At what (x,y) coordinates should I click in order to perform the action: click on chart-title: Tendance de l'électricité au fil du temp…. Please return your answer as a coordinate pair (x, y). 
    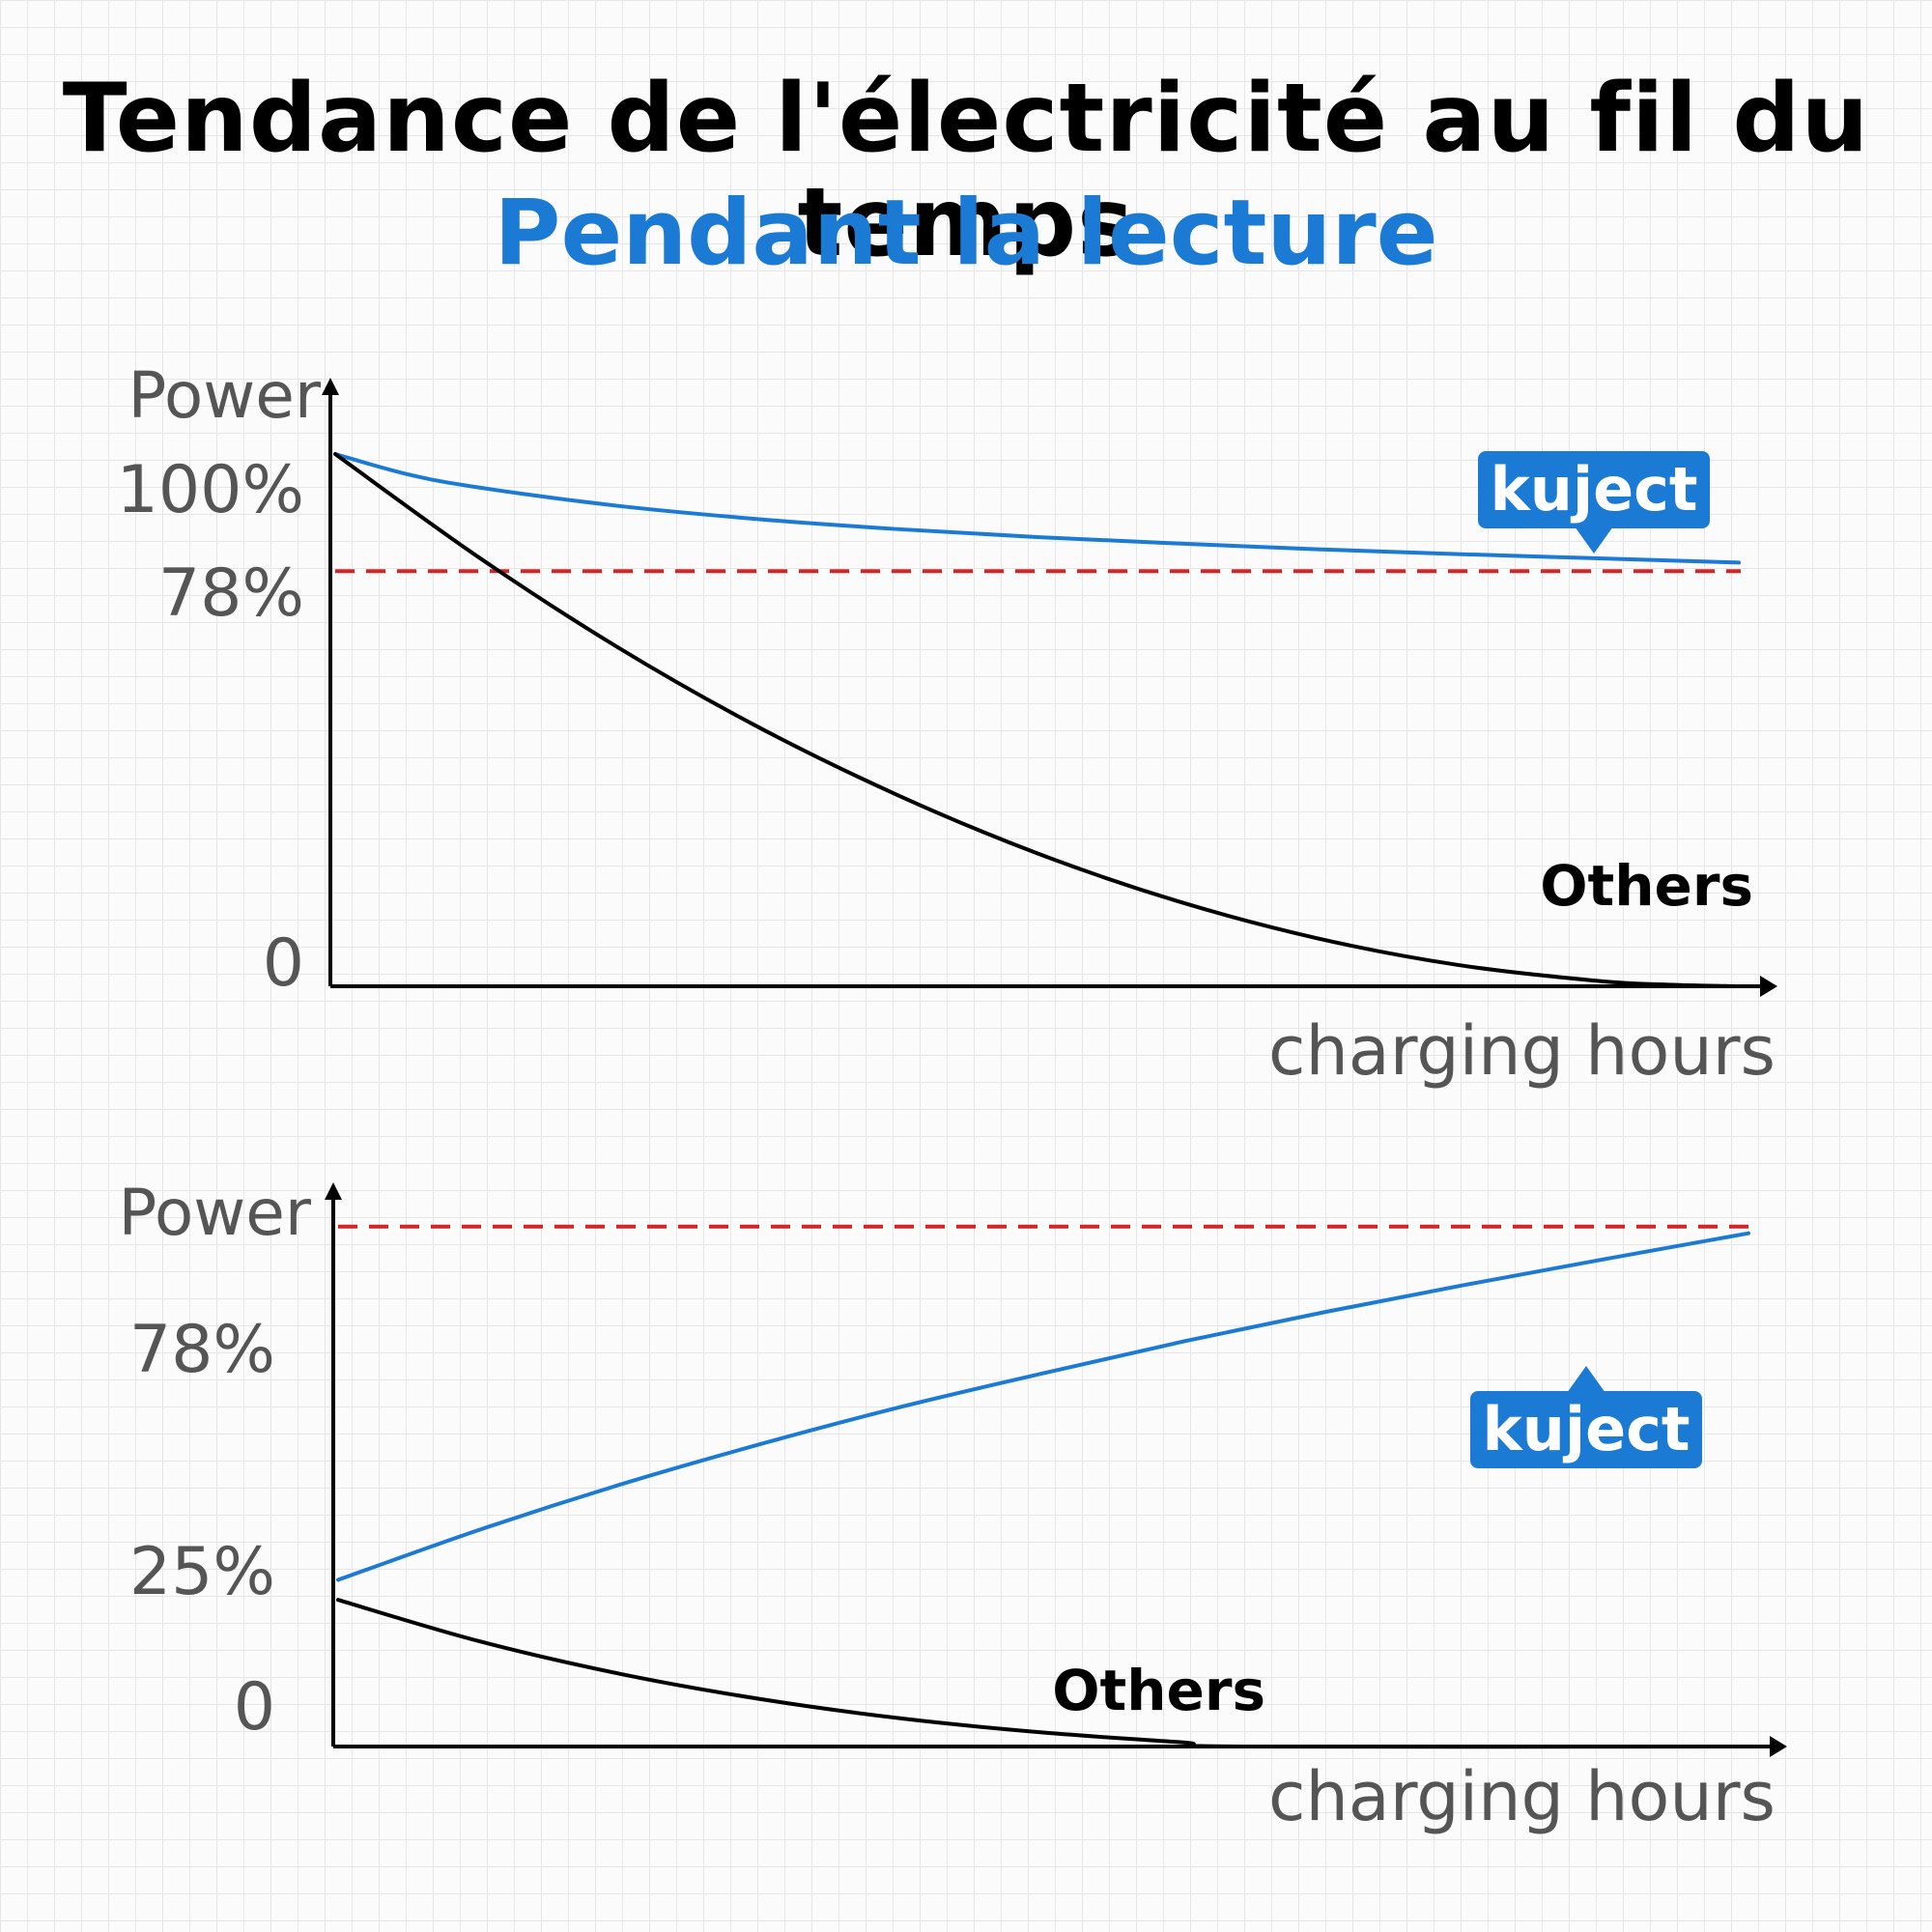
    Looking at the image, I should click on (966, 171).